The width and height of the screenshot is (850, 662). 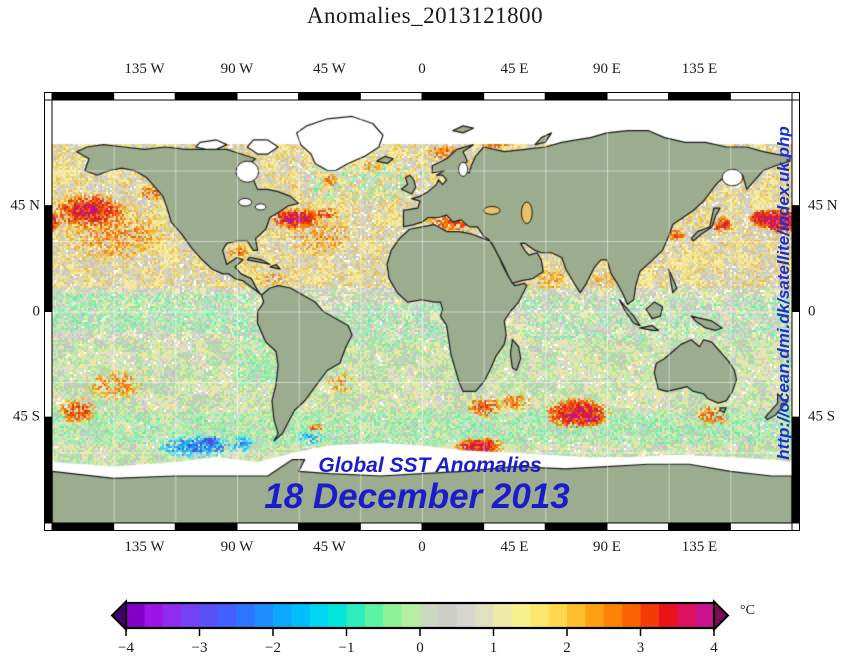 What do you see at coordinates (425, 15) in the screenshot?
I see `figure-title: Anomalies_2013121800` at bounding box center [425, 15].